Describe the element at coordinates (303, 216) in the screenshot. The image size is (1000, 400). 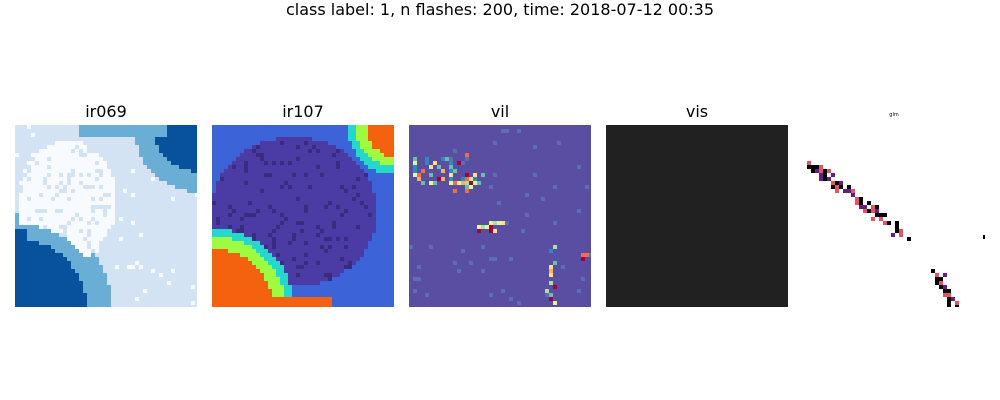
I see `ir107-image` at that location.